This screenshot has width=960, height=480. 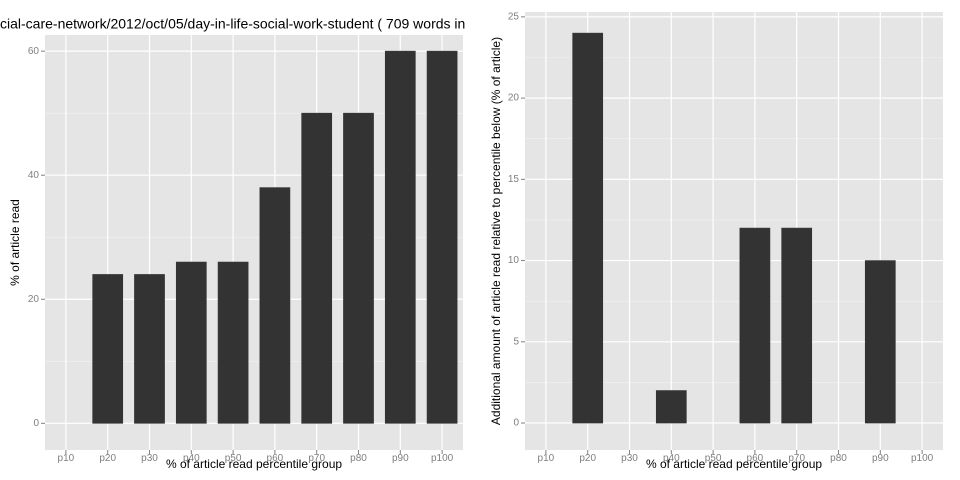 What do you see at coordinates (34, 51) in the screenshot?
I see `y-tick-label: 60` at bounding box center [34, 51].